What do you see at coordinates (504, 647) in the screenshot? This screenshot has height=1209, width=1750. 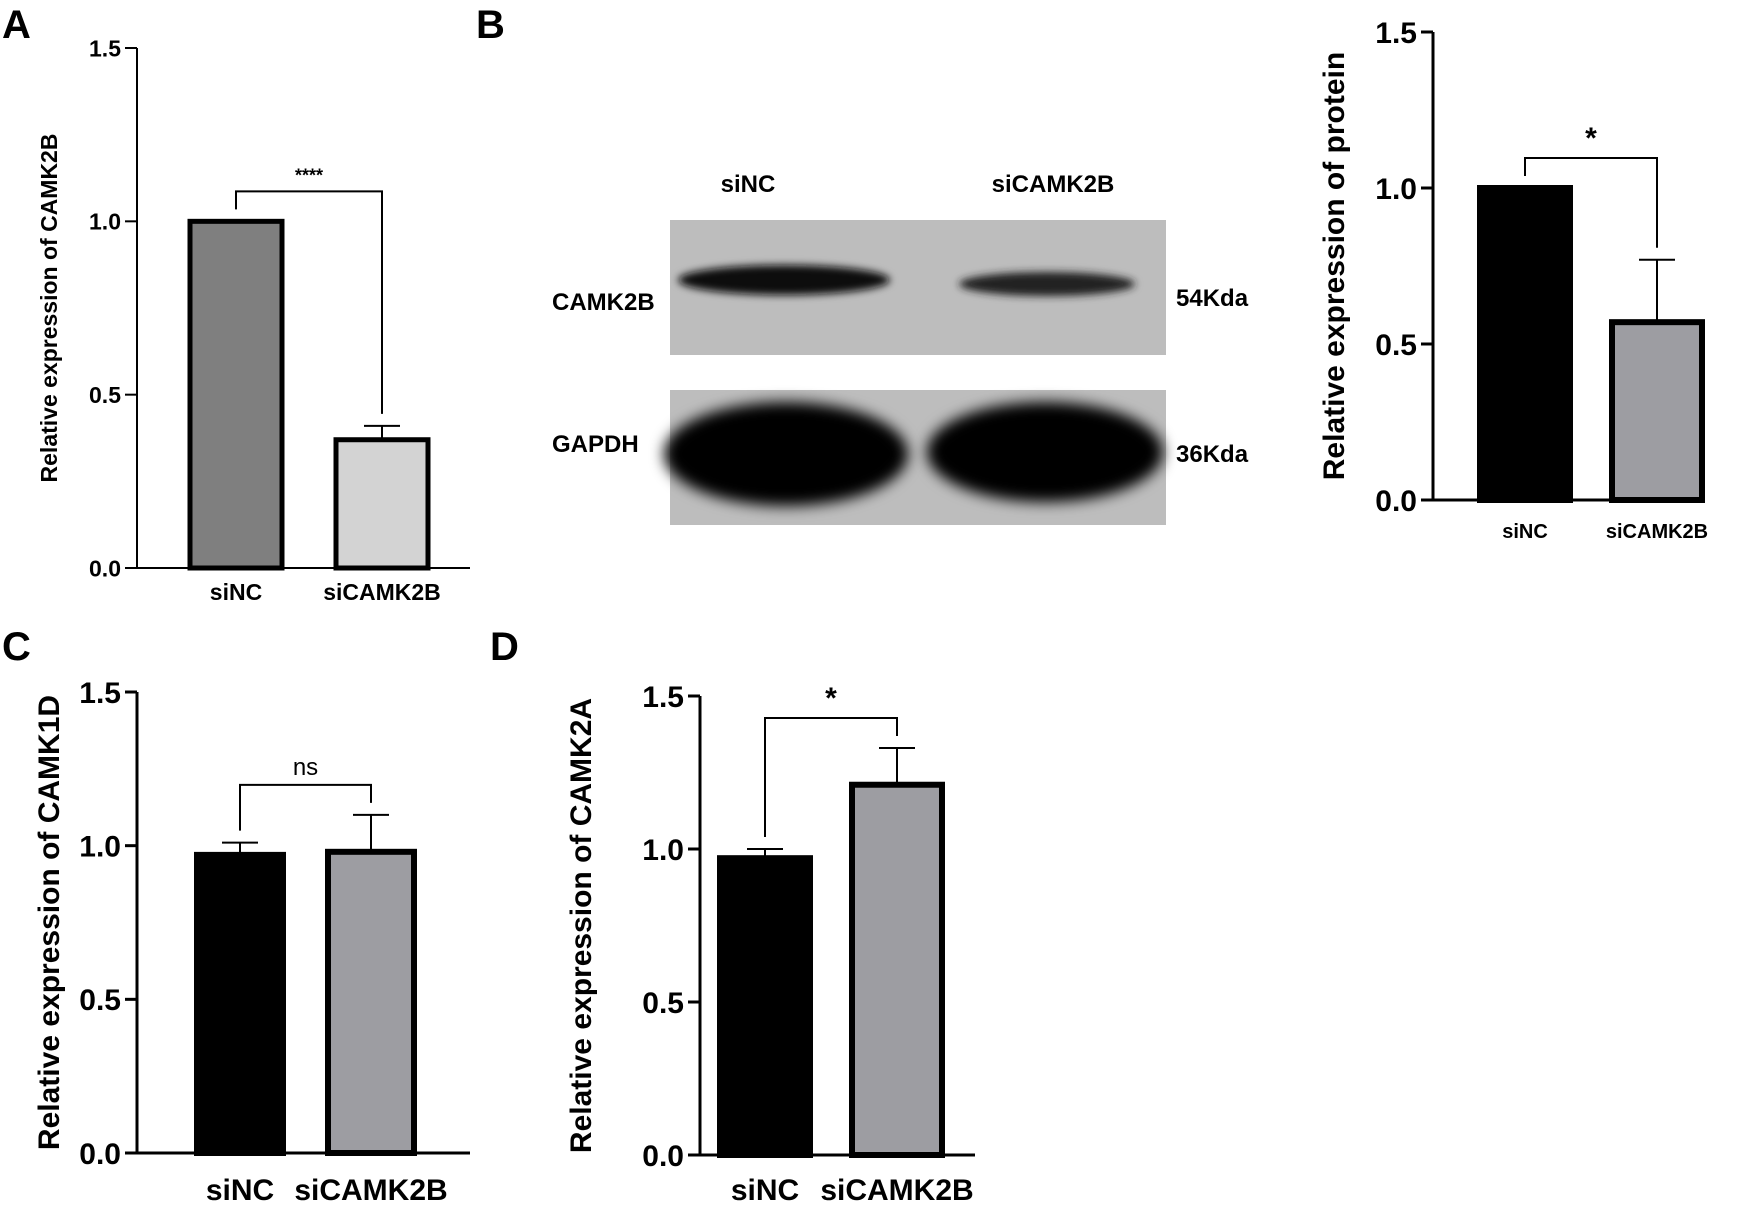 I see `panel-letter-d: D` at bounding box center [504, 647].